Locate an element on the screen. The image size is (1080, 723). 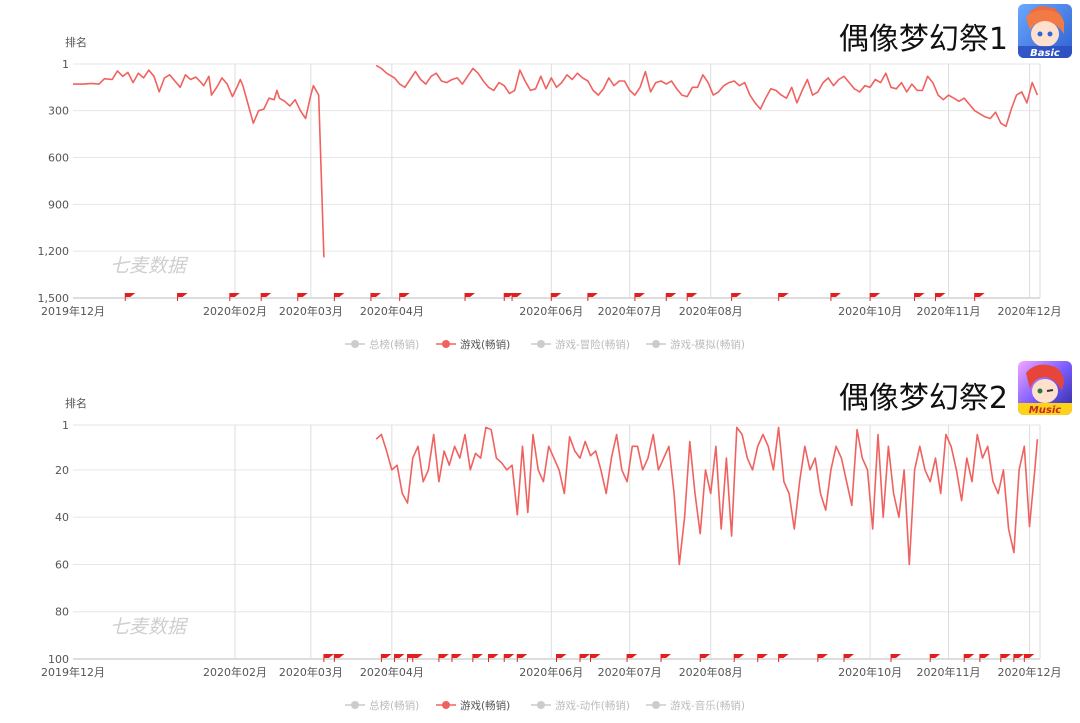
y-tick-label: 20 is located at coordinates (62, 470).